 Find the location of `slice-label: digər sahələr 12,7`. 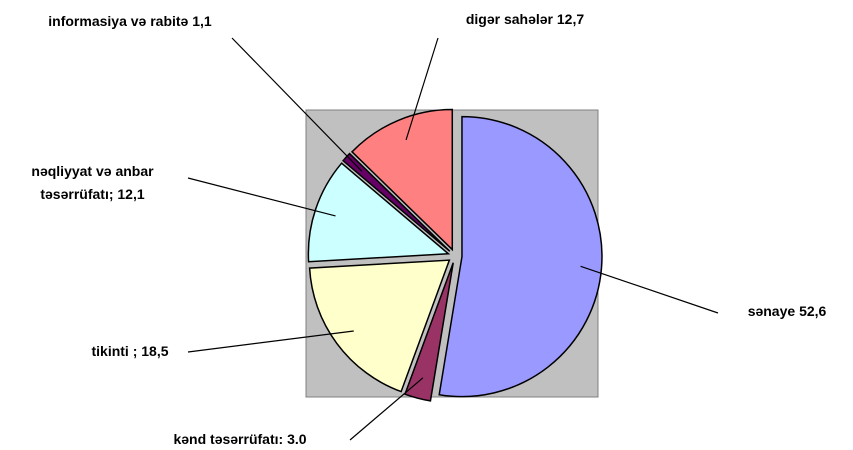

slice-label: digər sahələr 12,7 is located at coordinates (525, 19).